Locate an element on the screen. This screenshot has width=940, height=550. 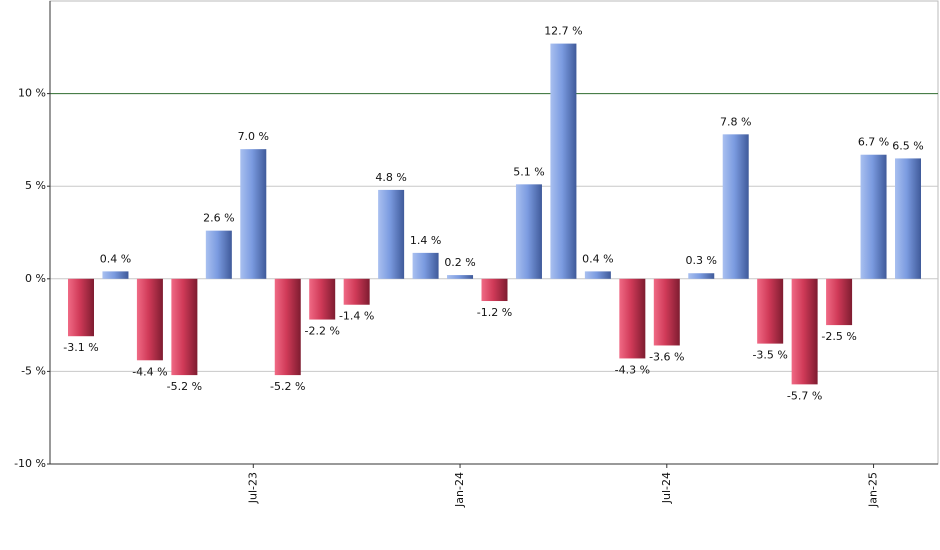
value-label: 7.0 % is located at coordinates (253, 136).